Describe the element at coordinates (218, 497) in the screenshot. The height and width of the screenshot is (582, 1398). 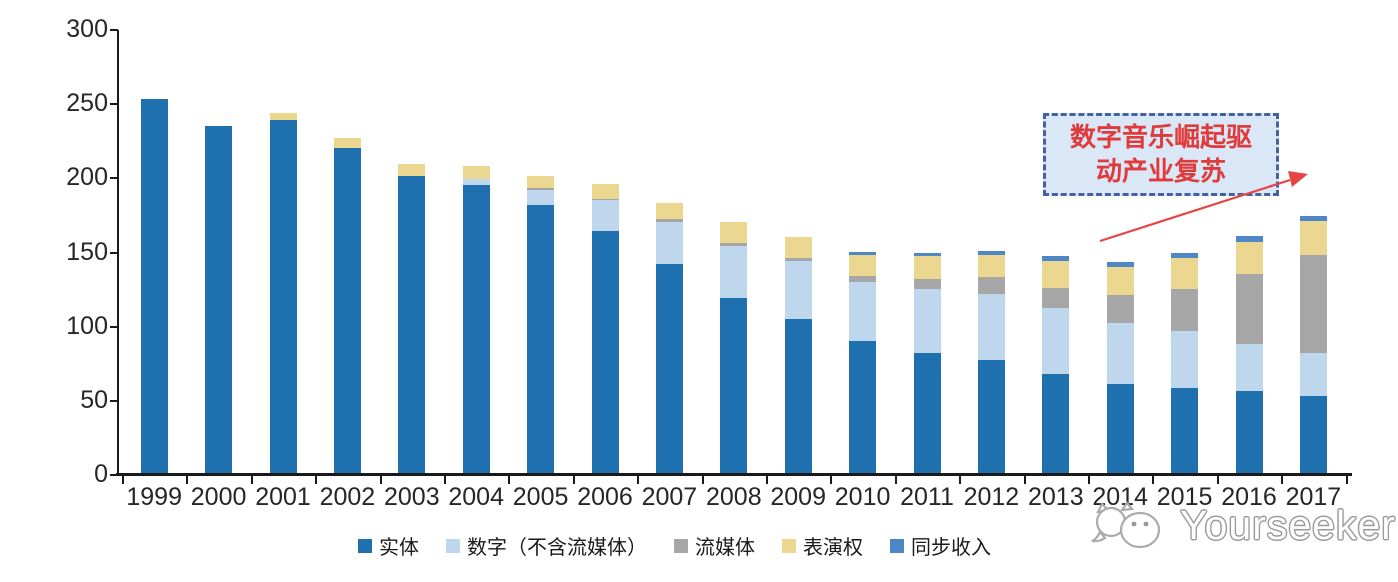
I see `x-label-2000: 2000` at that location.